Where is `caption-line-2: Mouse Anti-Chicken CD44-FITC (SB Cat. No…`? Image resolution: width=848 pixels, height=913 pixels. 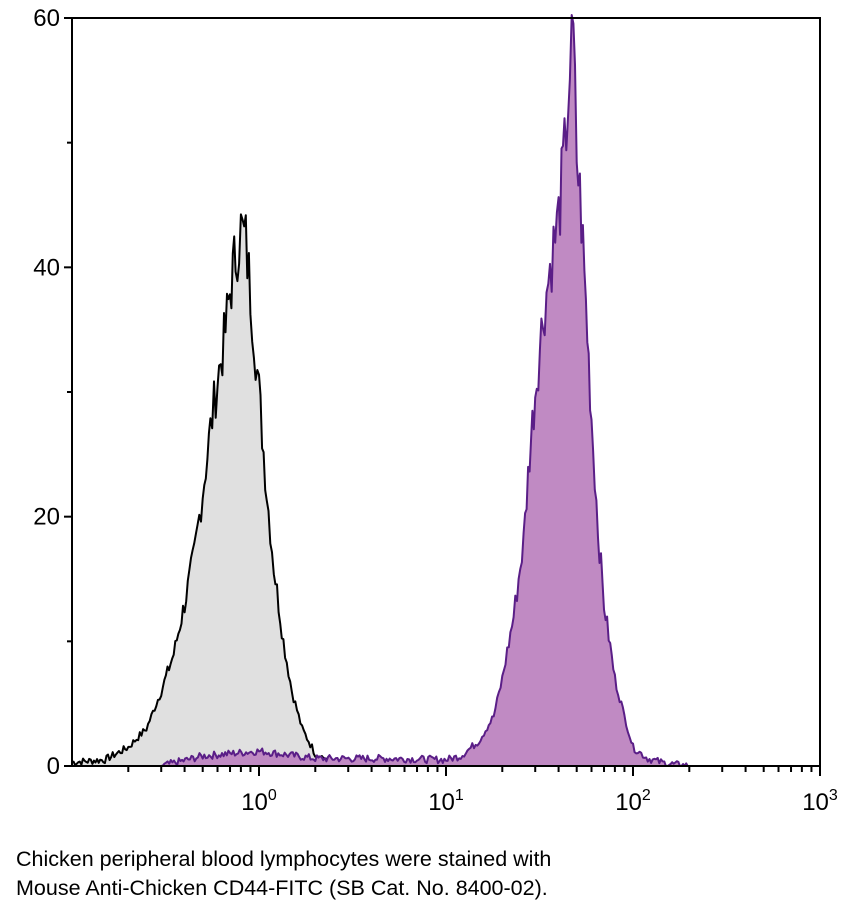
caption-line-2: Mouse Anti-Chicken CD44-FITC (SB Cat. No… is located at coordinates (282, 888).